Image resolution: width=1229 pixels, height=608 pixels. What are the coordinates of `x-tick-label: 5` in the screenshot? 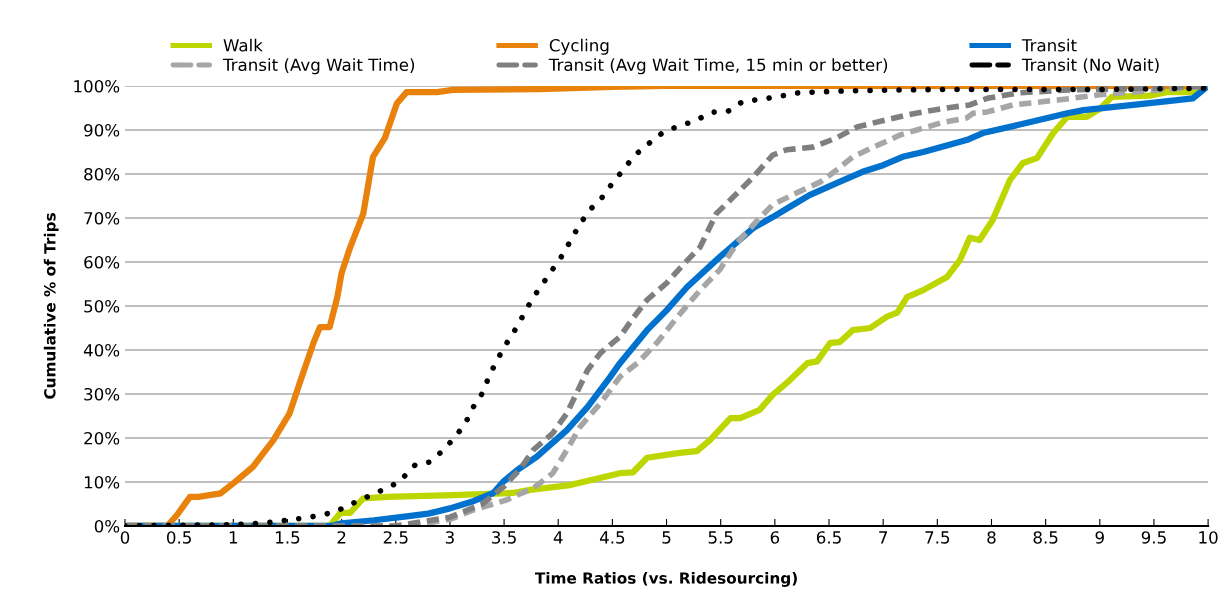 It's located at (666, 537).